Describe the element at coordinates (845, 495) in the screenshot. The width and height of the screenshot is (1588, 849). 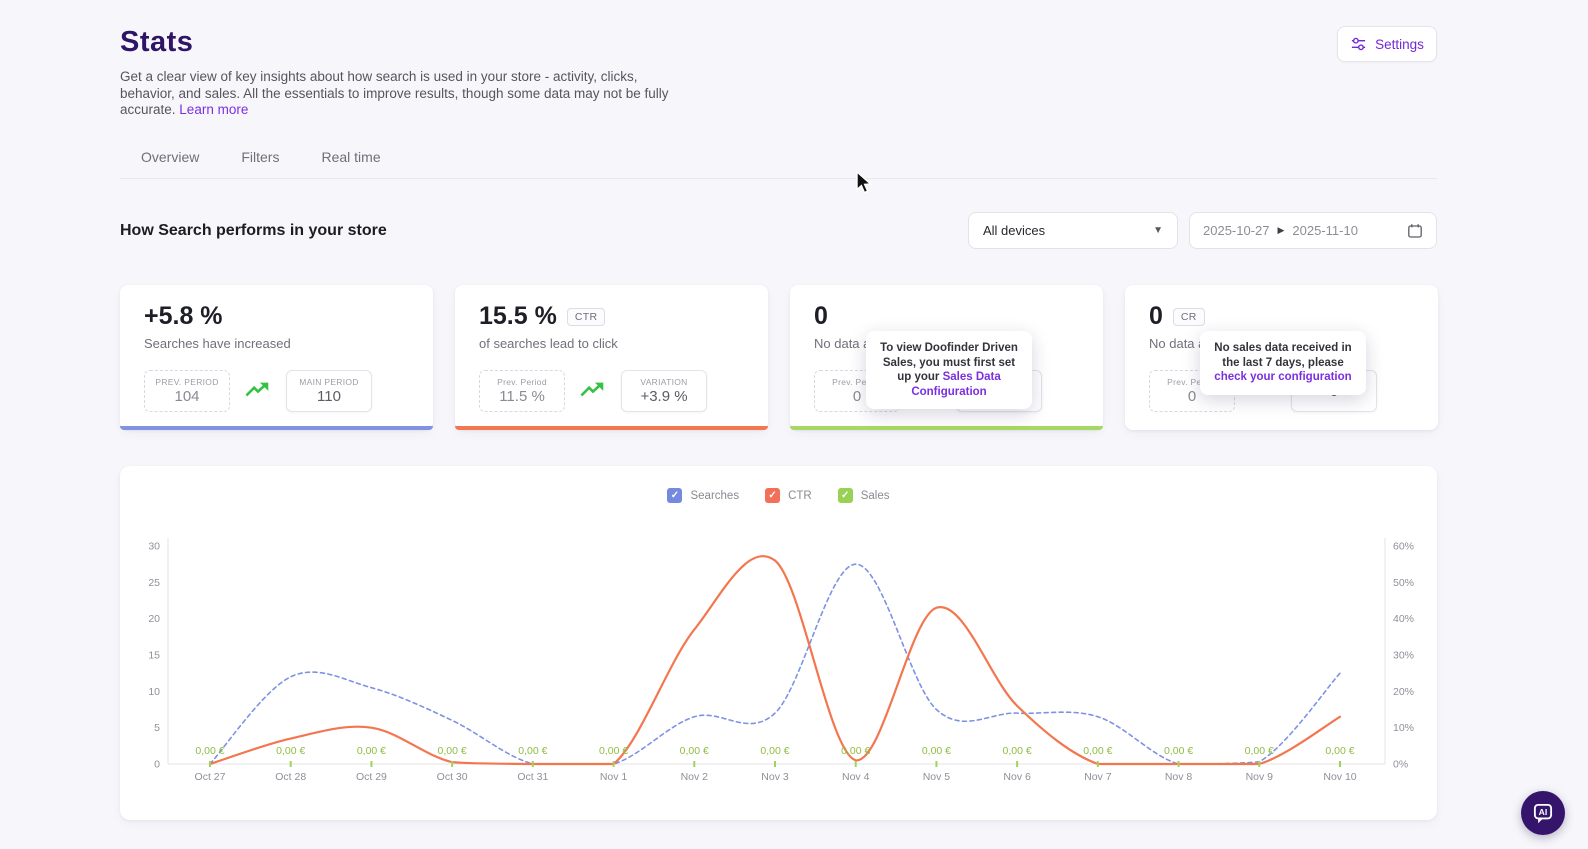
I see `sales-checkbox: ✓` at that location.